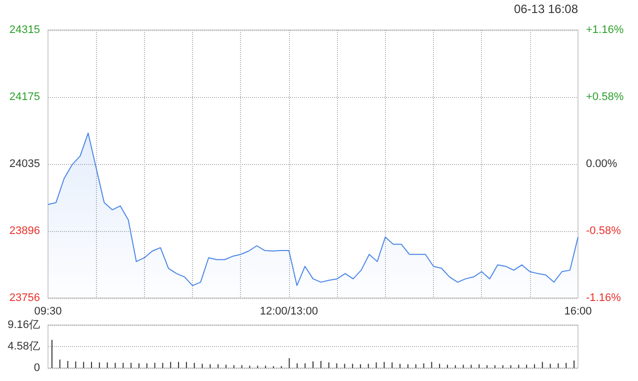  Describe the element at coordinates (24, 230) in the screenshot. I see `y-tick-label: 23896` at that location.